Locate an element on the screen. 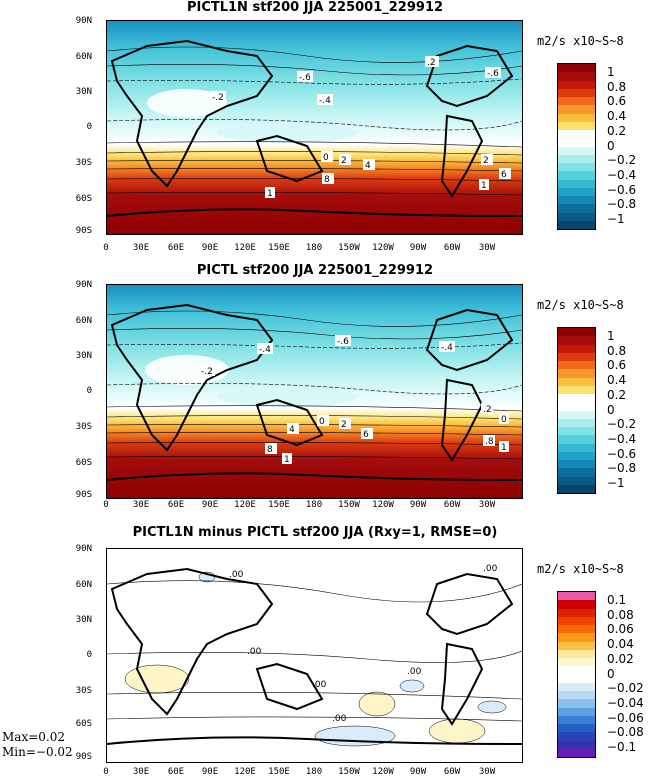 The image size is (652, 782). lat-tick: 90N is located at coordinates (83, 285).